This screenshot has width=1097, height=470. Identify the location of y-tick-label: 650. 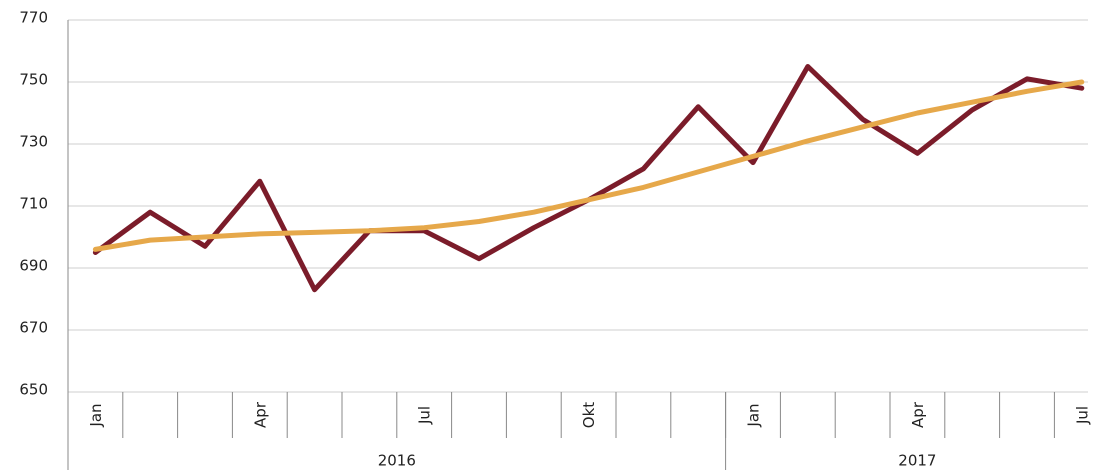
(33, 390).